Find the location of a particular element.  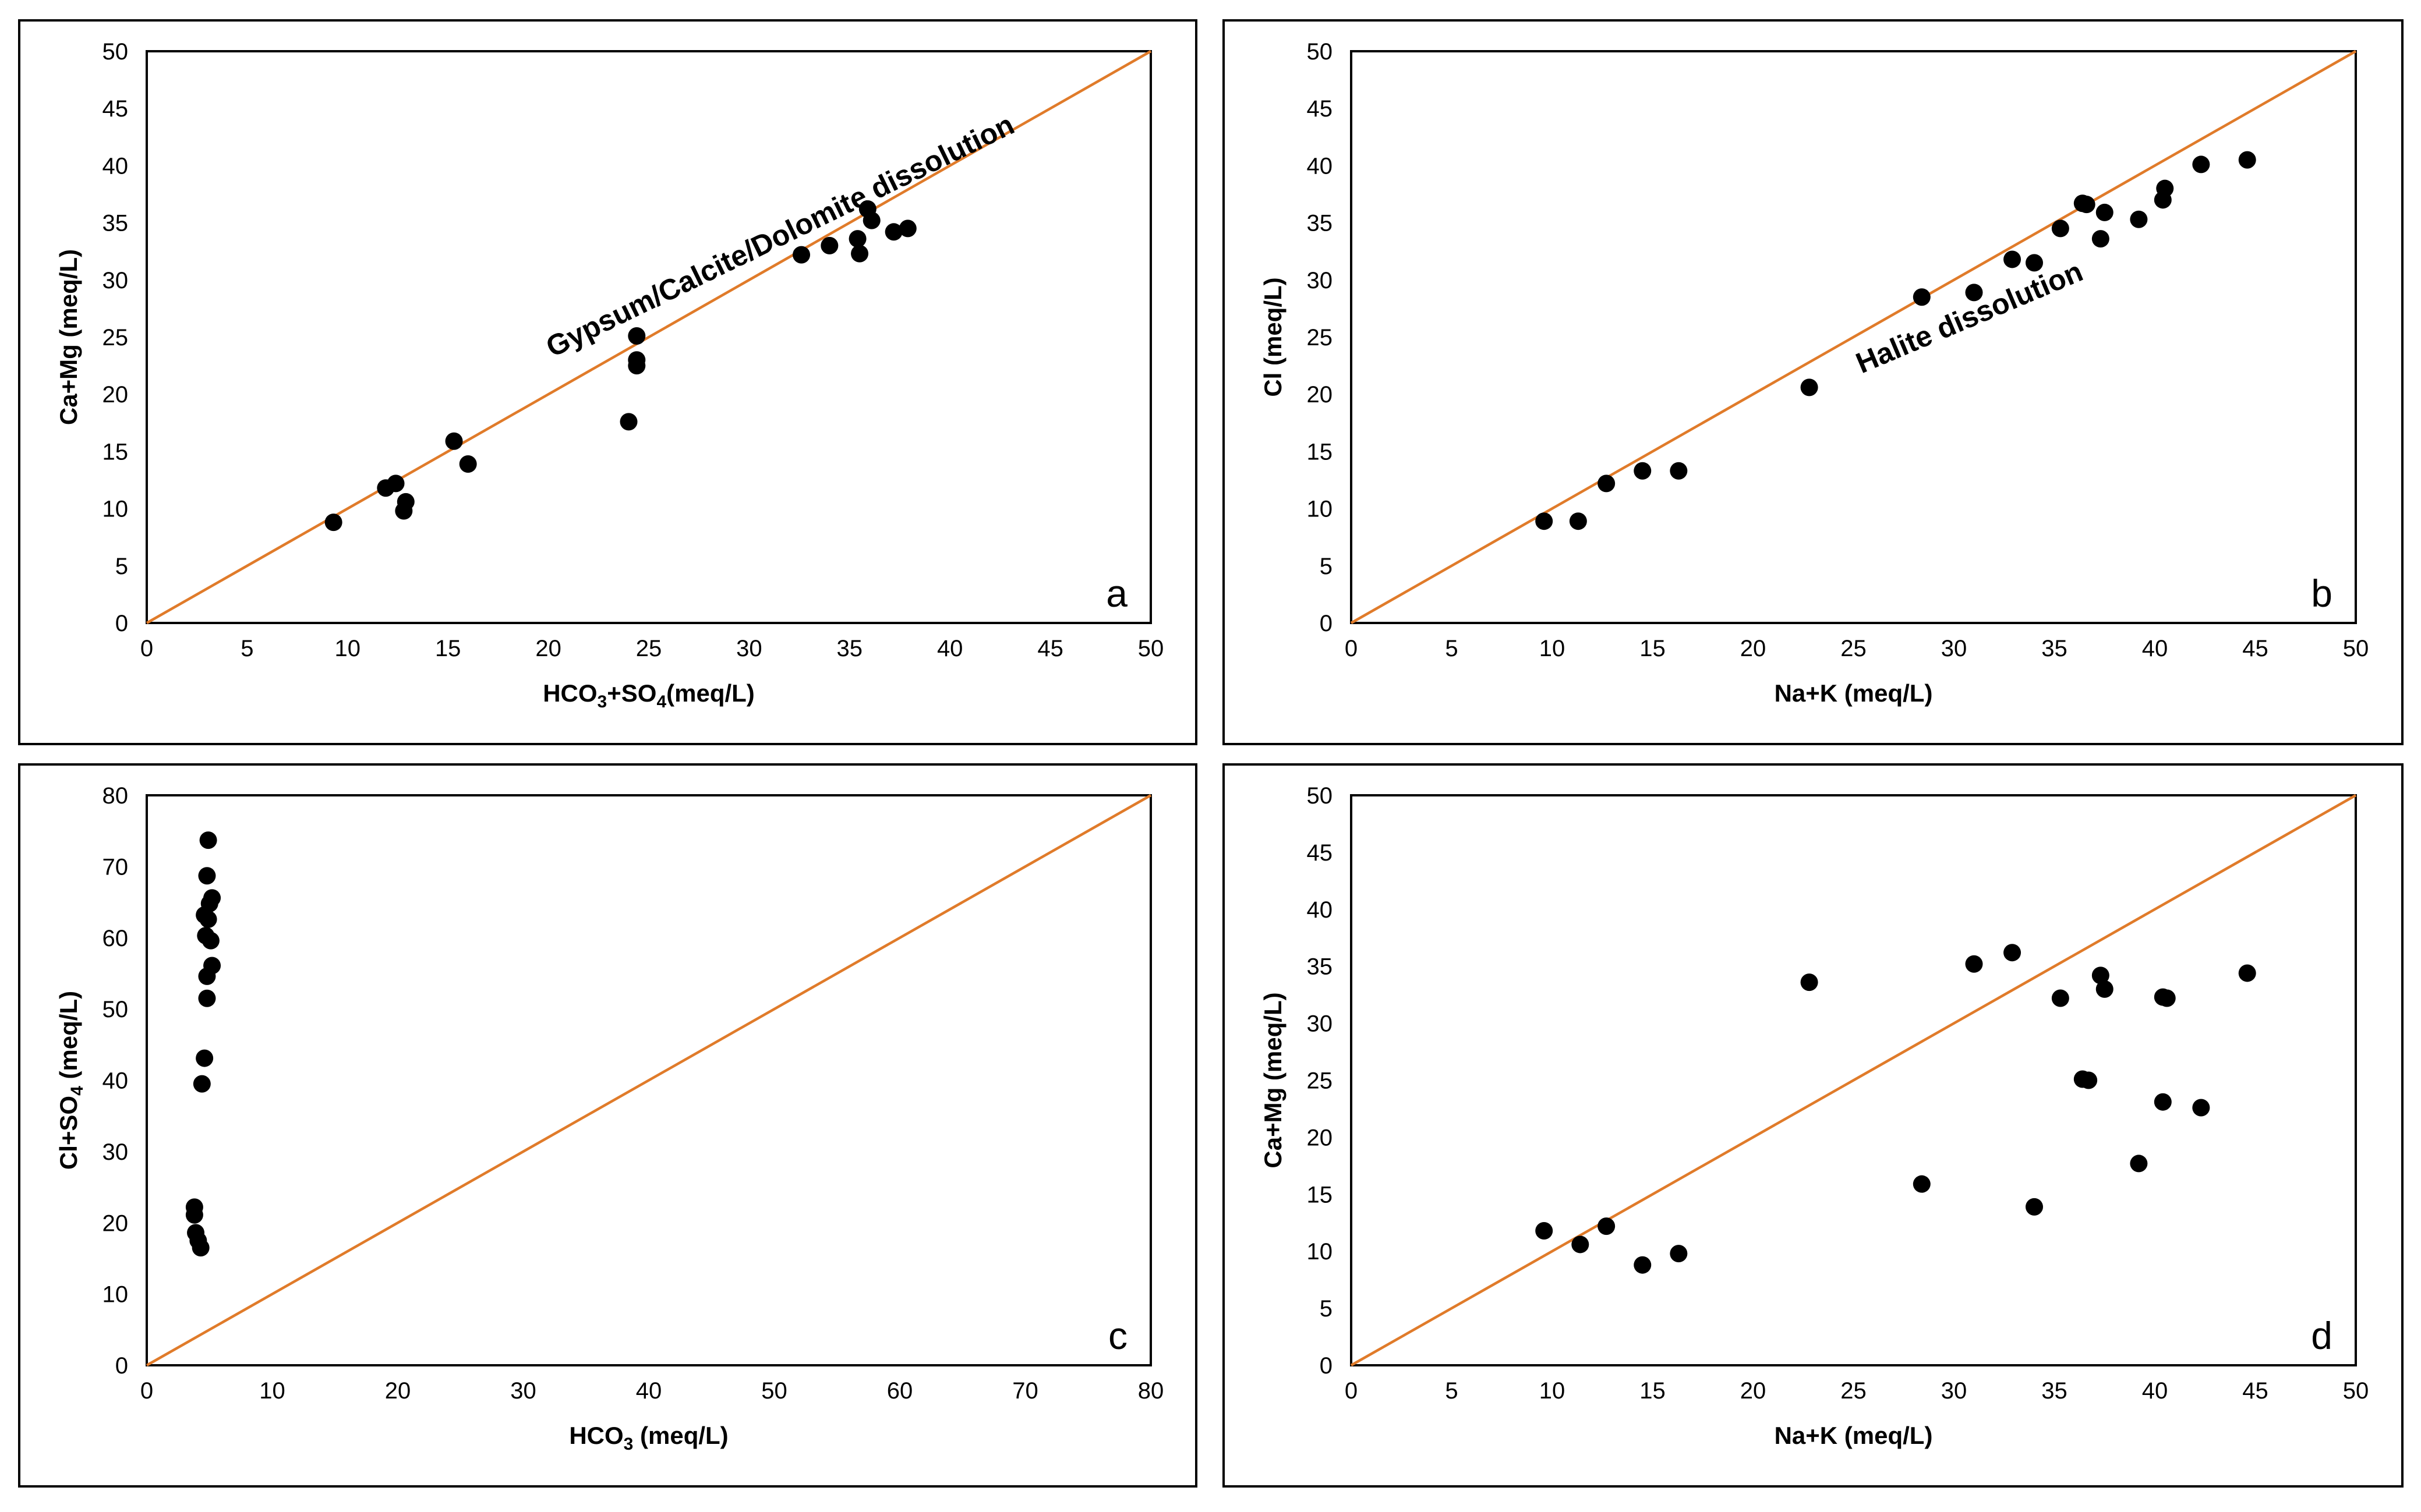

x-axis-label: Na+K (meq/L) is located at coordinates (1854, 693).